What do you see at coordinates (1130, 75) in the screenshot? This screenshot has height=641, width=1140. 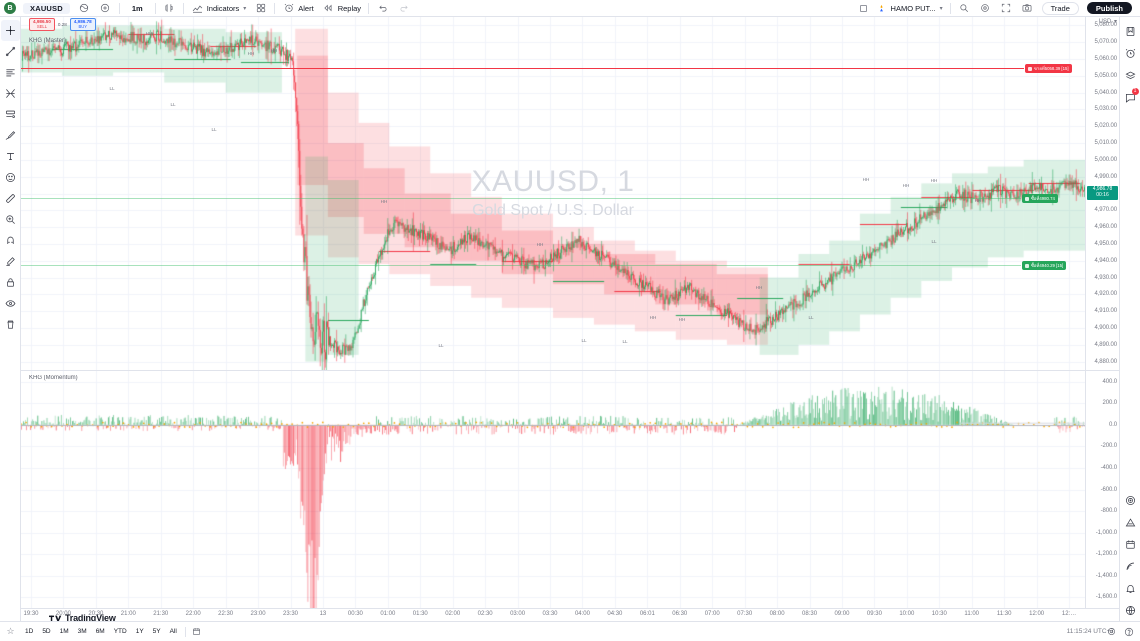 I see `hotlist-layers-icon` at bounding box center [1130, 75].